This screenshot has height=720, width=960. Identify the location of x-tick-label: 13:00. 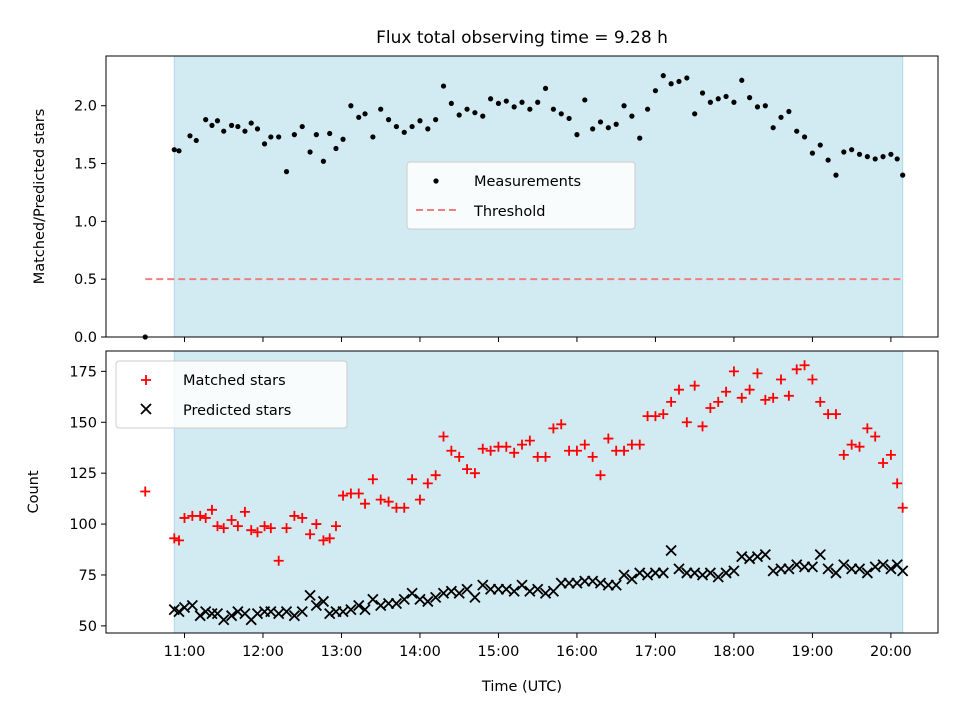
(342, 652).